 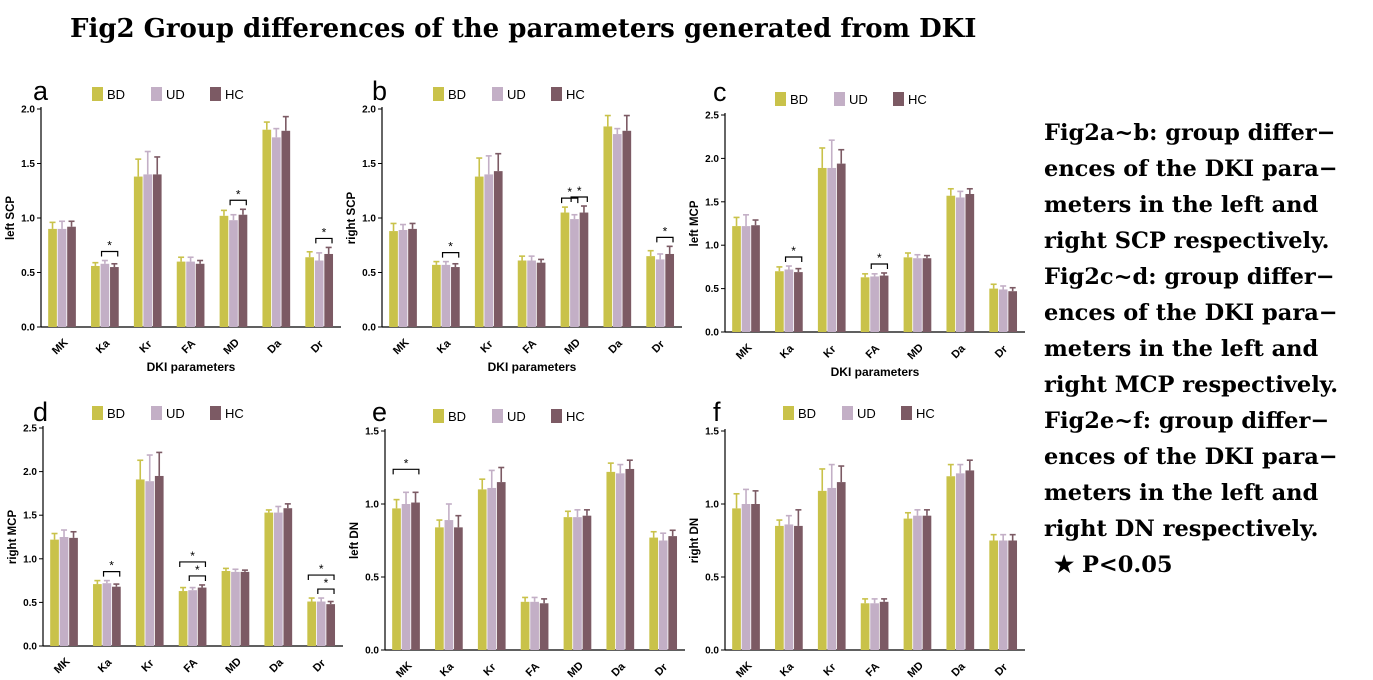 What do you see at coordinates (189, 347) in the screenshot?
I see `x-tick-label: FA` at bounding box center [189, 347].